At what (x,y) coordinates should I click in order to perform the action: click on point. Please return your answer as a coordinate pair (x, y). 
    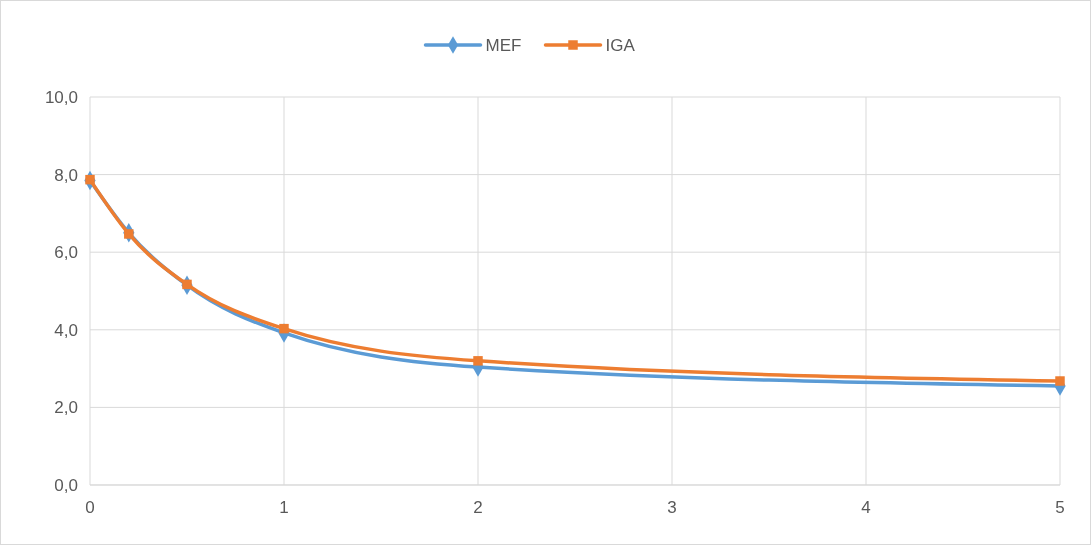
    Looking at the image, I should click on (478, 361).